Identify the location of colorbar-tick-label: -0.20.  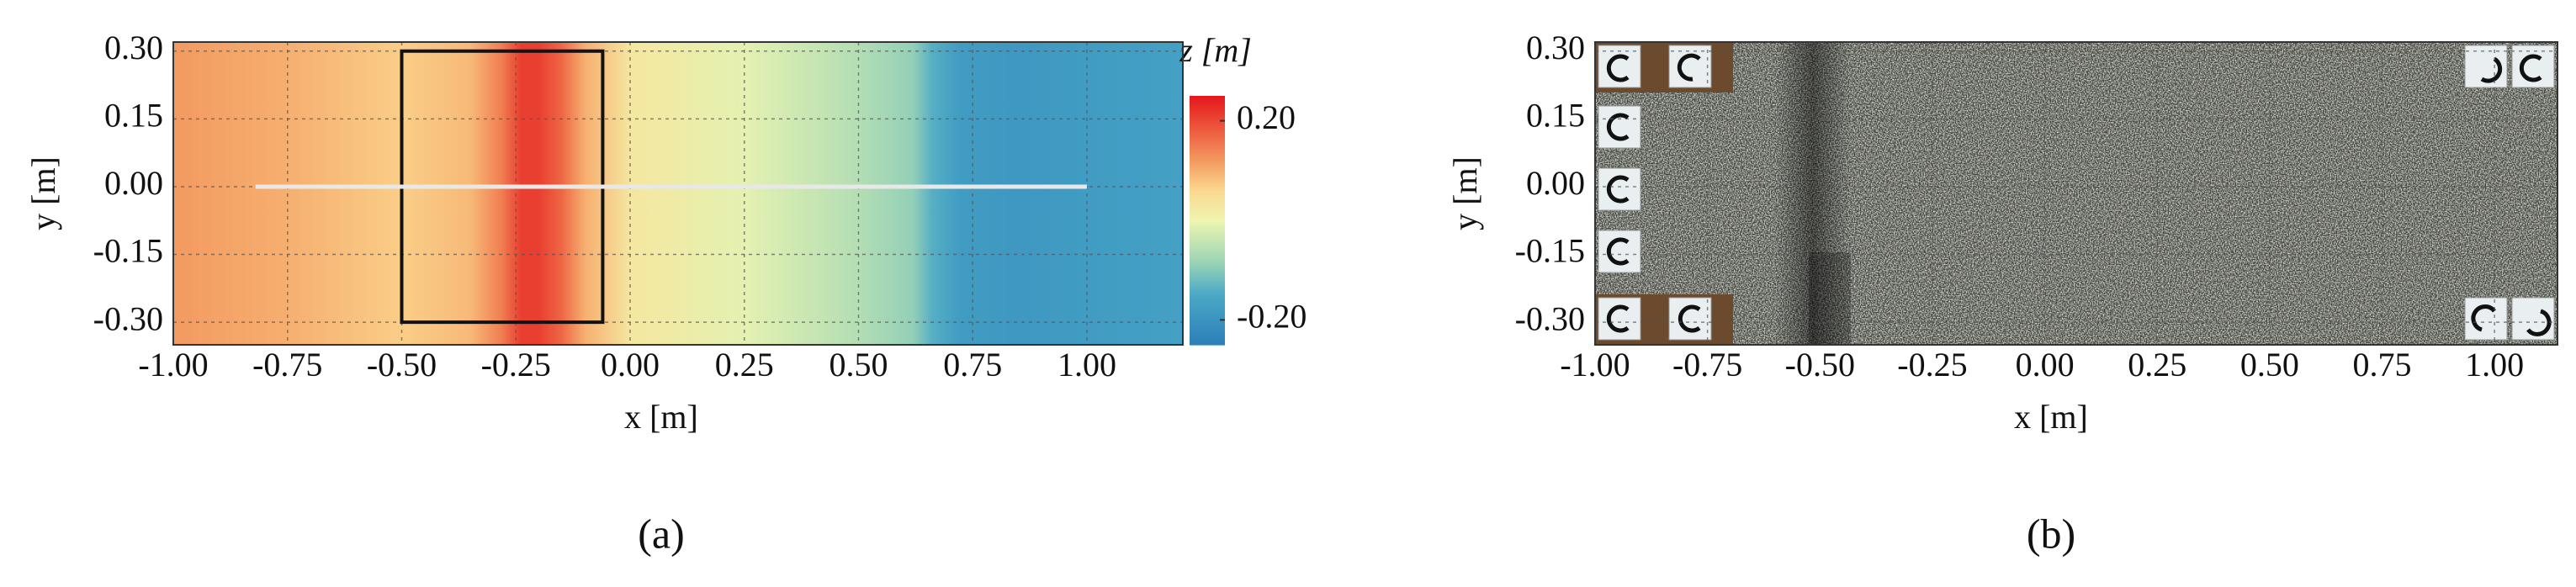
(1272, 317).